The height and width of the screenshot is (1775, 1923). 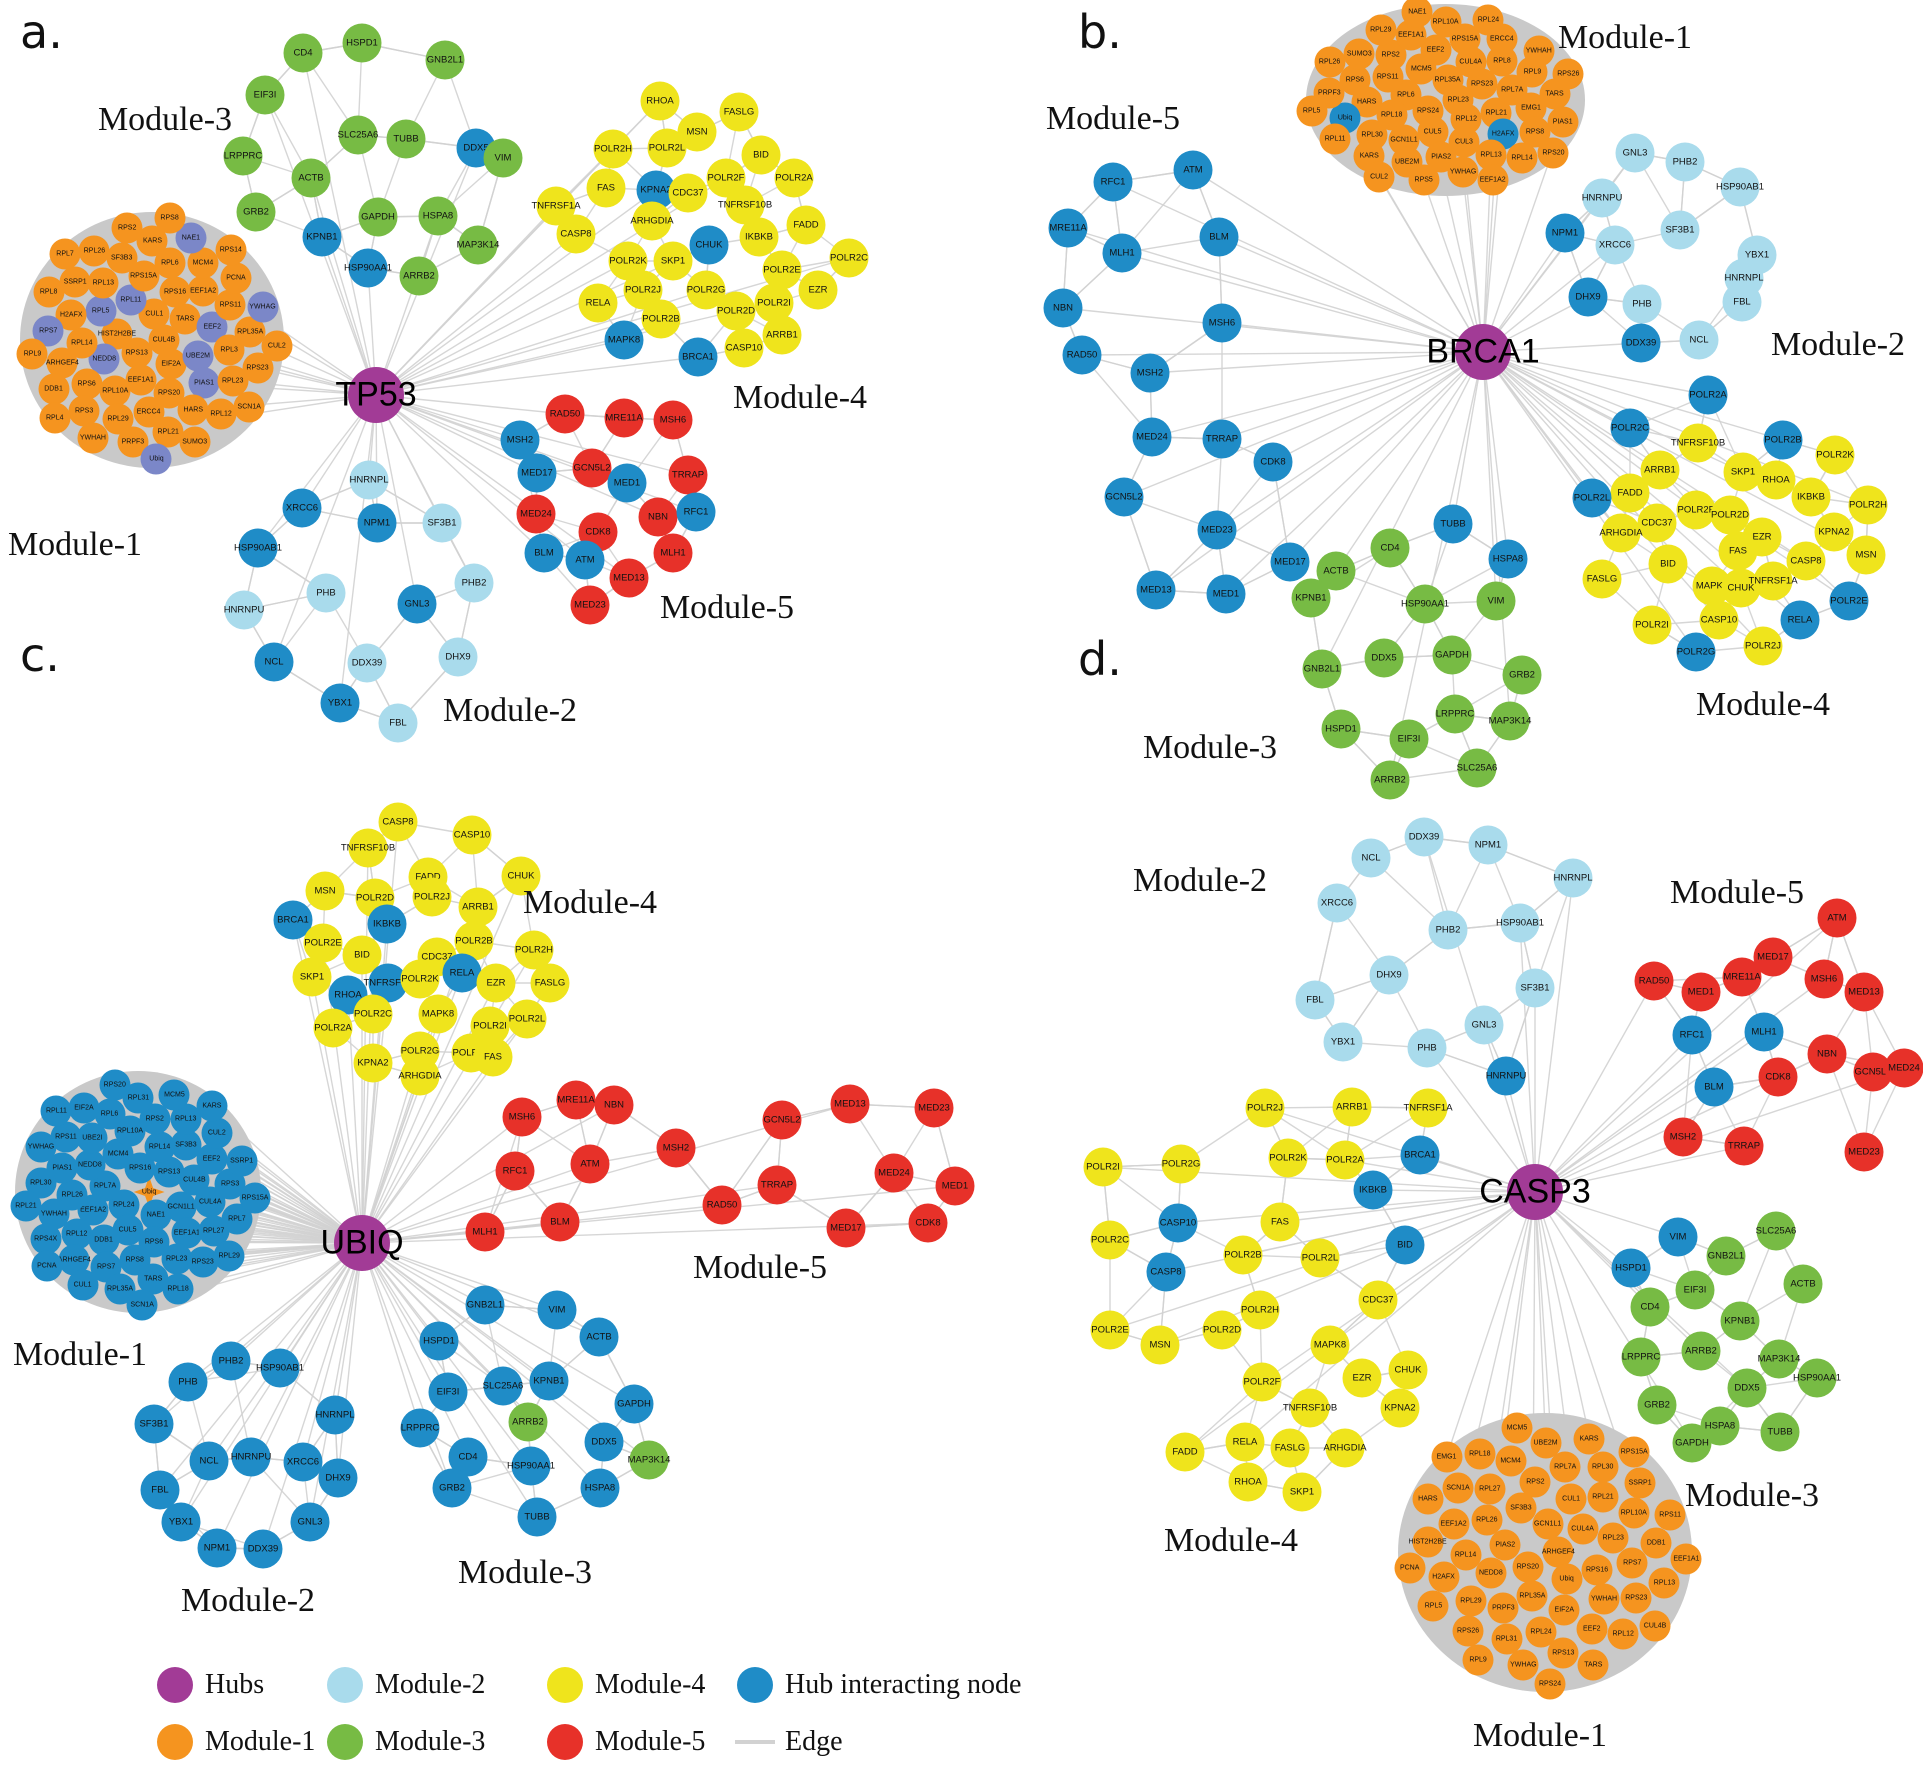 I want to click on network-node-ybx1: YBX1, so click(x=181, y=1522).